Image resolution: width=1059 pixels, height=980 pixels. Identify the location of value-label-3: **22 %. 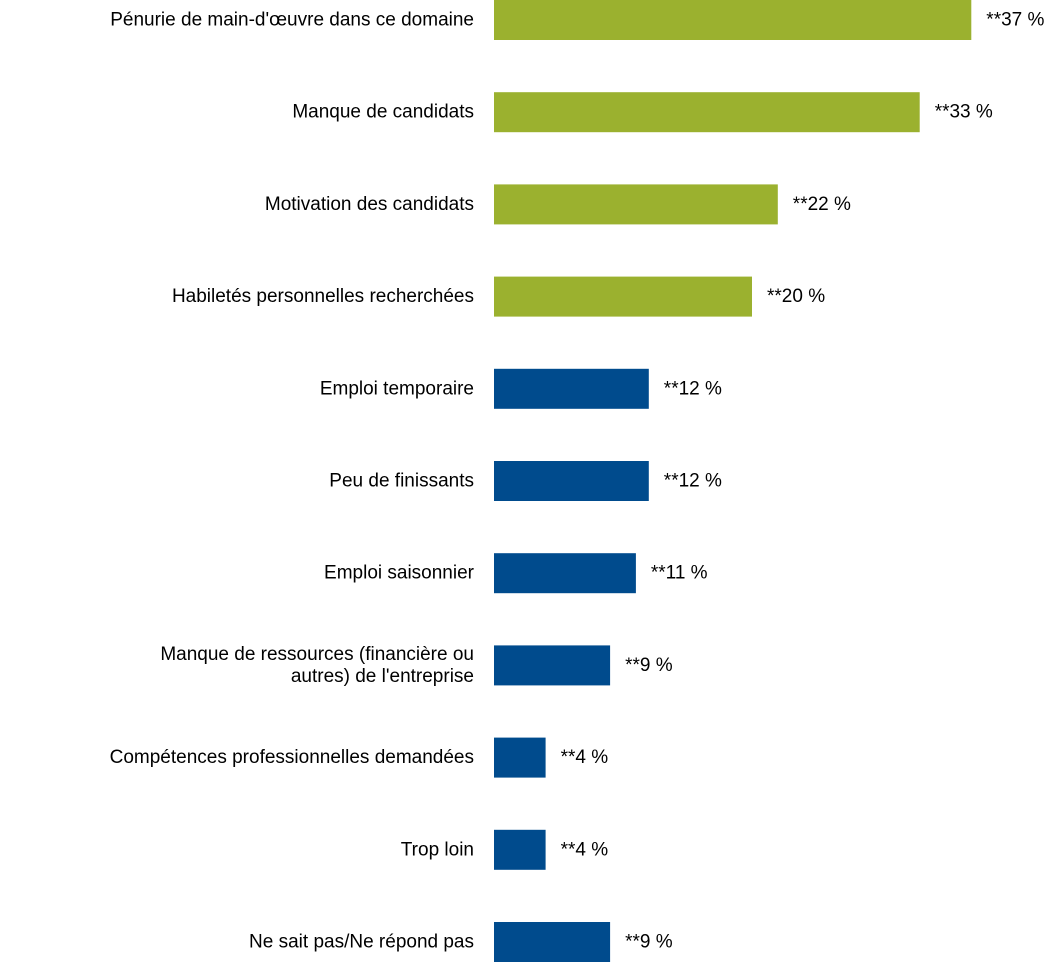
(822, 204).